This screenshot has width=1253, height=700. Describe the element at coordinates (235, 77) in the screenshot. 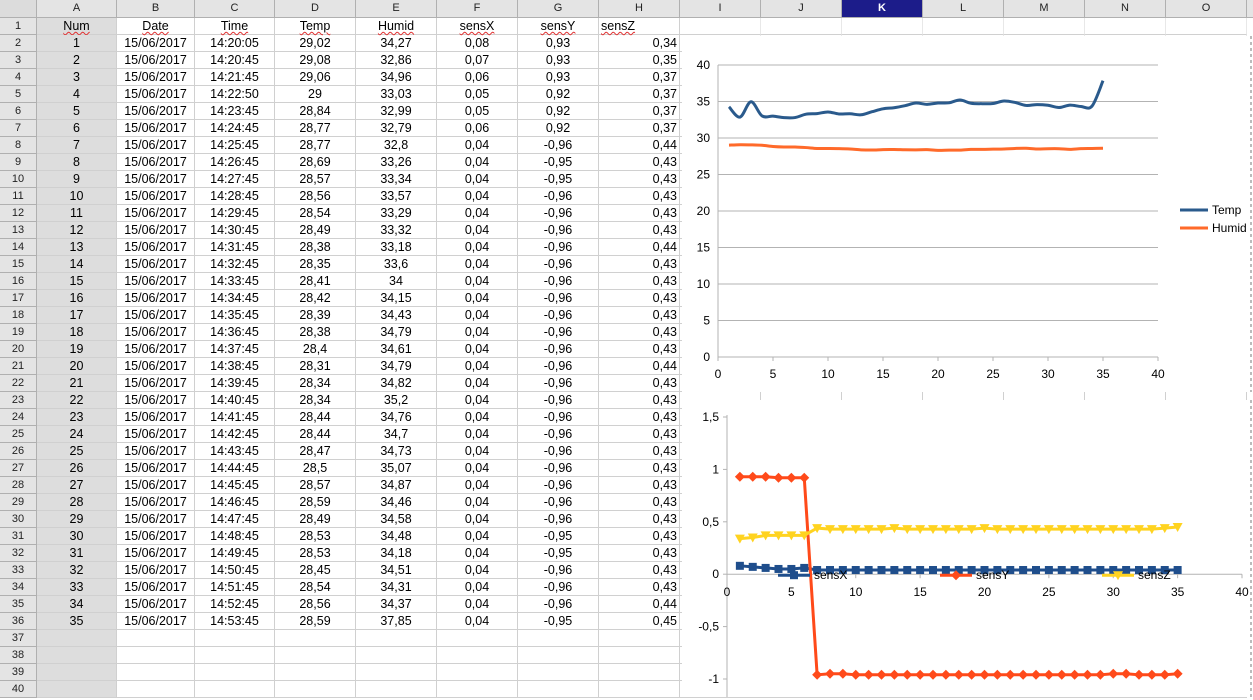

I see `cell-time: 14:21:45` at that location.